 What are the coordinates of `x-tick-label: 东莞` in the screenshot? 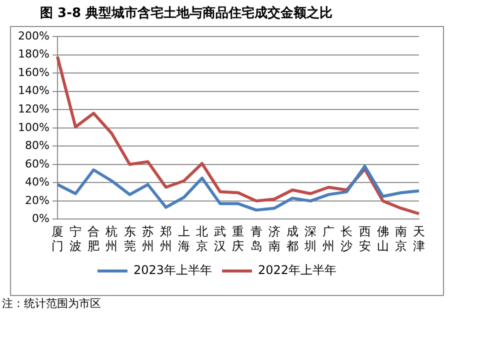 It's located at (130, 238).